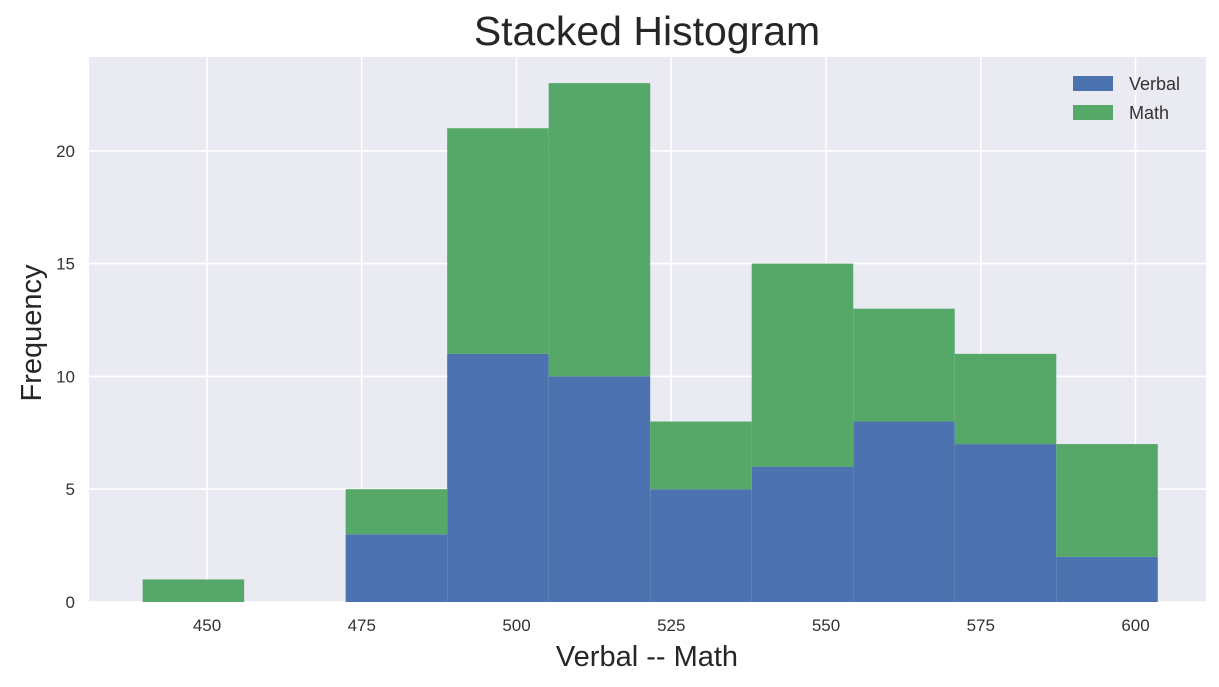 Image resolution: width=1219 pixels, height=687 pixels. Describe the element at coordinates (70, 489) in the screenshot. I see `y-tick-label: 5` at that location.